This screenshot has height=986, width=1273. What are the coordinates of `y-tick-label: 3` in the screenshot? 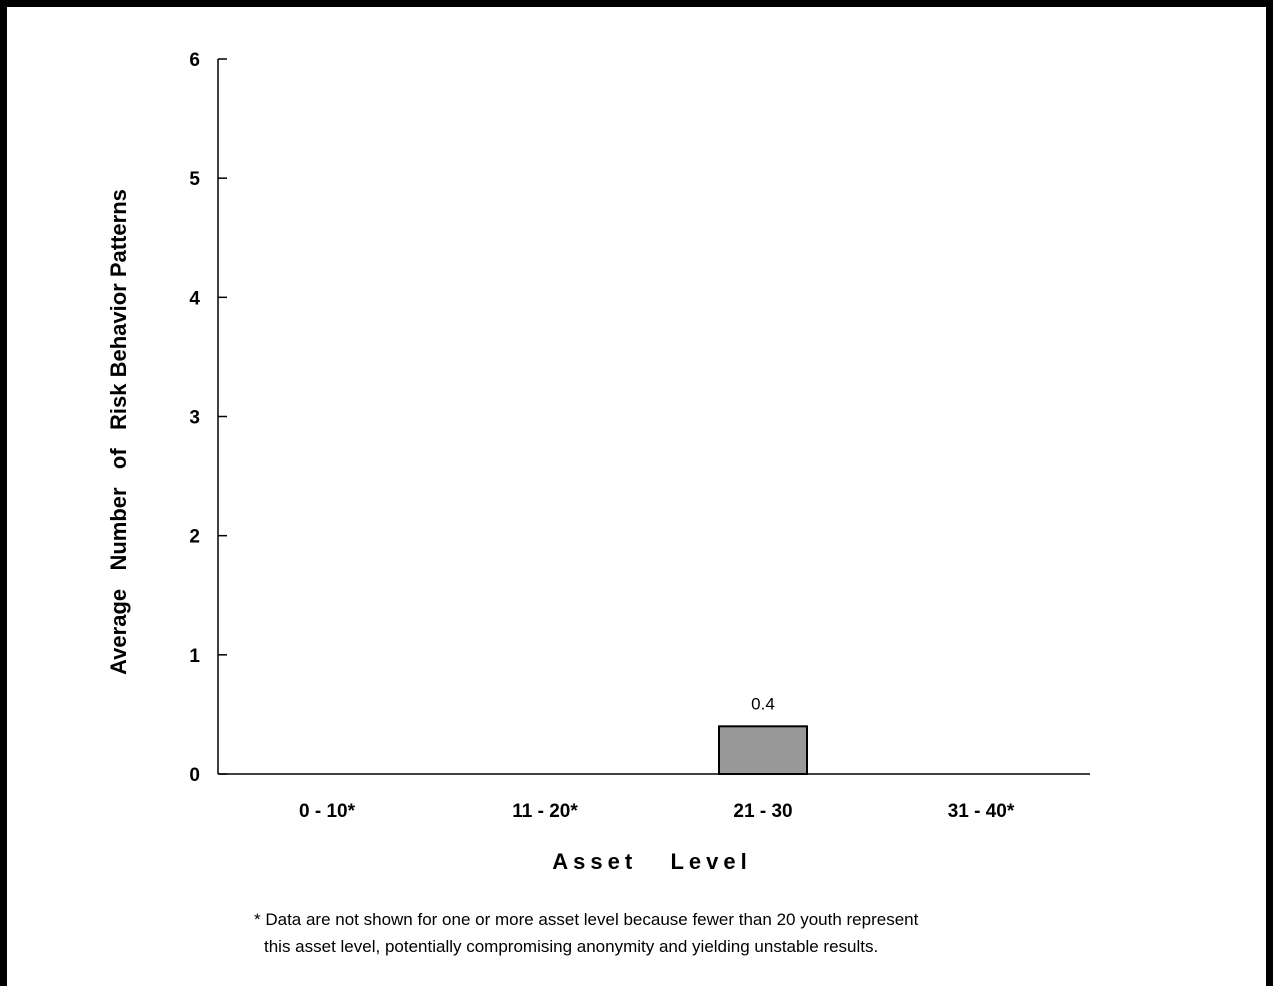 It's located at (194, 418).